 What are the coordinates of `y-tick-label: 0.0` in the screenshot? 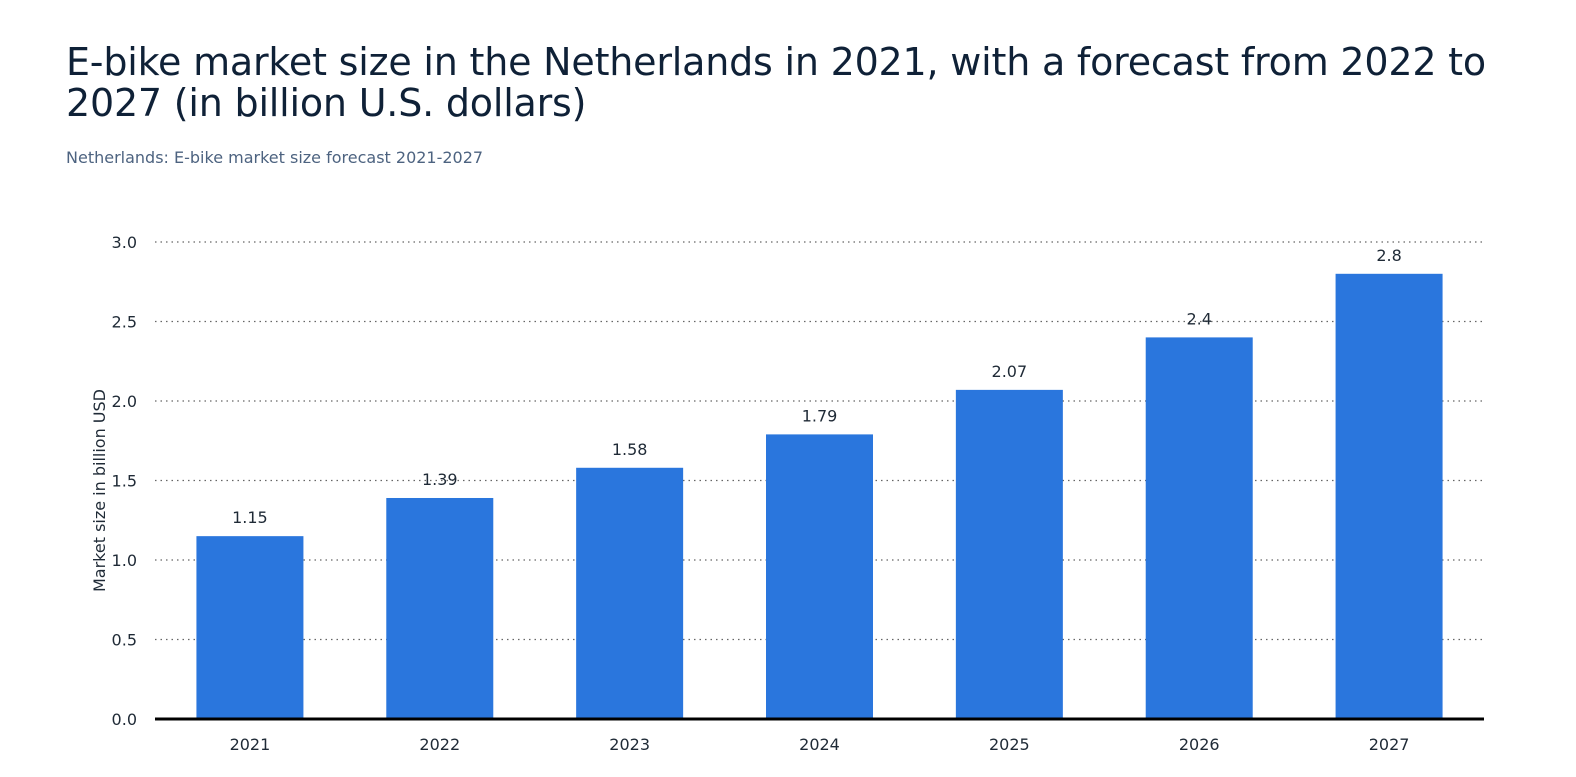 It's located at (124, 719).